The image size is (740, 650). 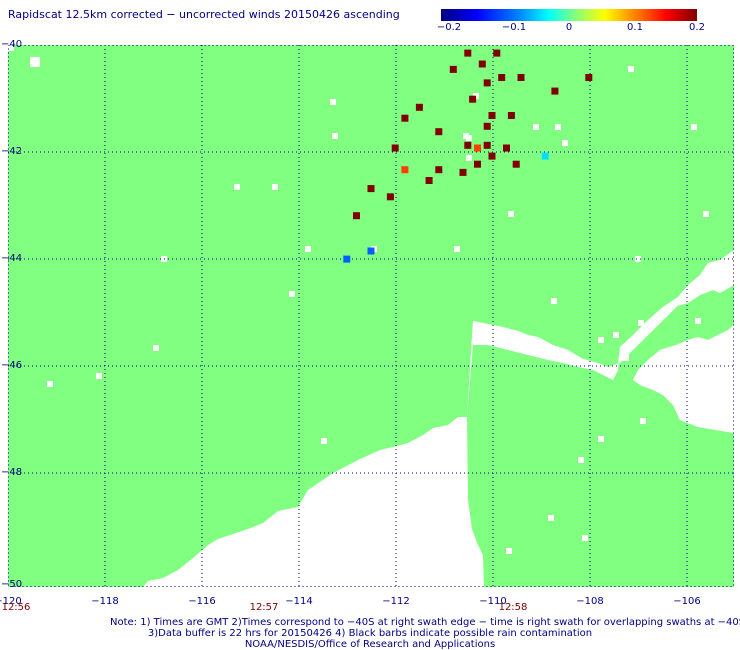 What do you see at coordinates (449, 27) in the screenshot?
I see `colorbar-label: −0.2` at bounding box center [449, 27].